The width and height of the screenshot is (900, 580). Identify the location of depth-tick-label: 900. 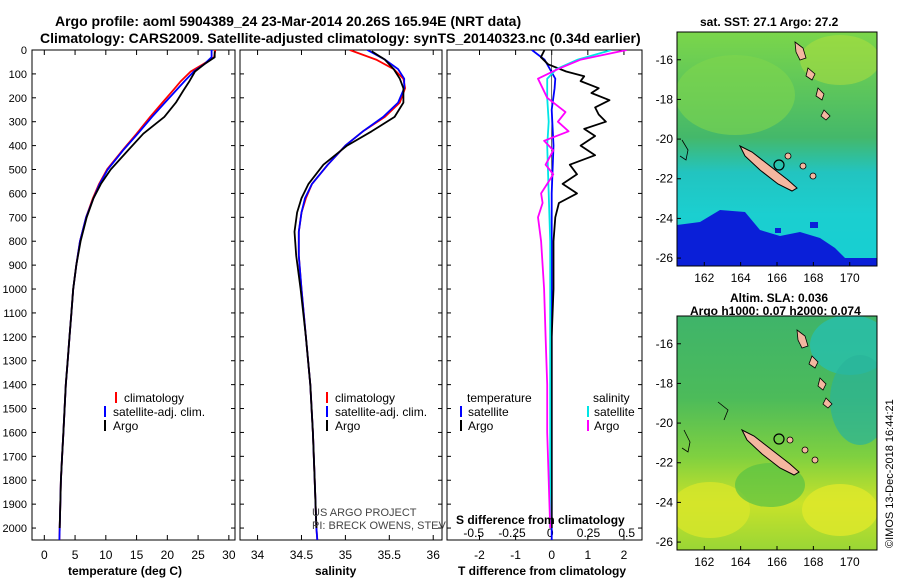
(18, 266).